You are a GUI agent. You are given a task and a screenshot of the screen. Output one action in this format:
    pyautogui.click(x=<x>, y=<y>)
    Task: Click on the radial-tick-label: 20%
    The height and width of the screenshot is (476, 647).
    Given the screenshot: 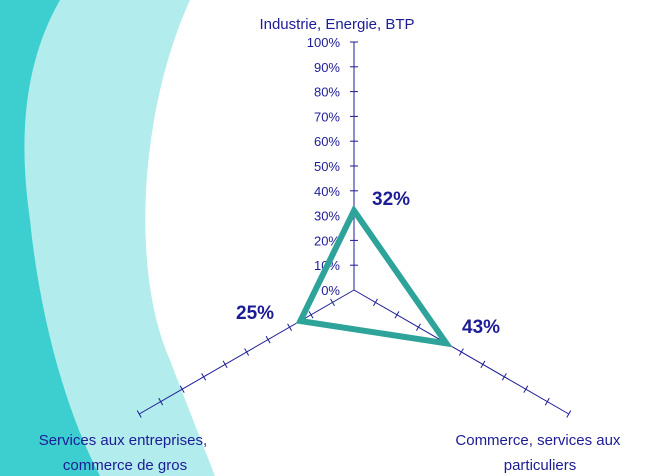 What is the action you would take?
    pyautogui.click(x=327, y=240)
    